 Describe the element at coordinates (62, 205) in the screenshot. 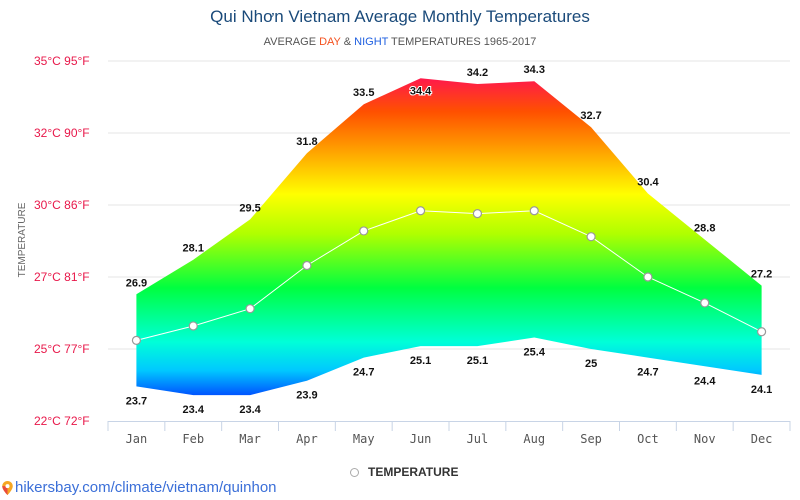

I see `y-tick-label: 30°C 86°F` at that location.